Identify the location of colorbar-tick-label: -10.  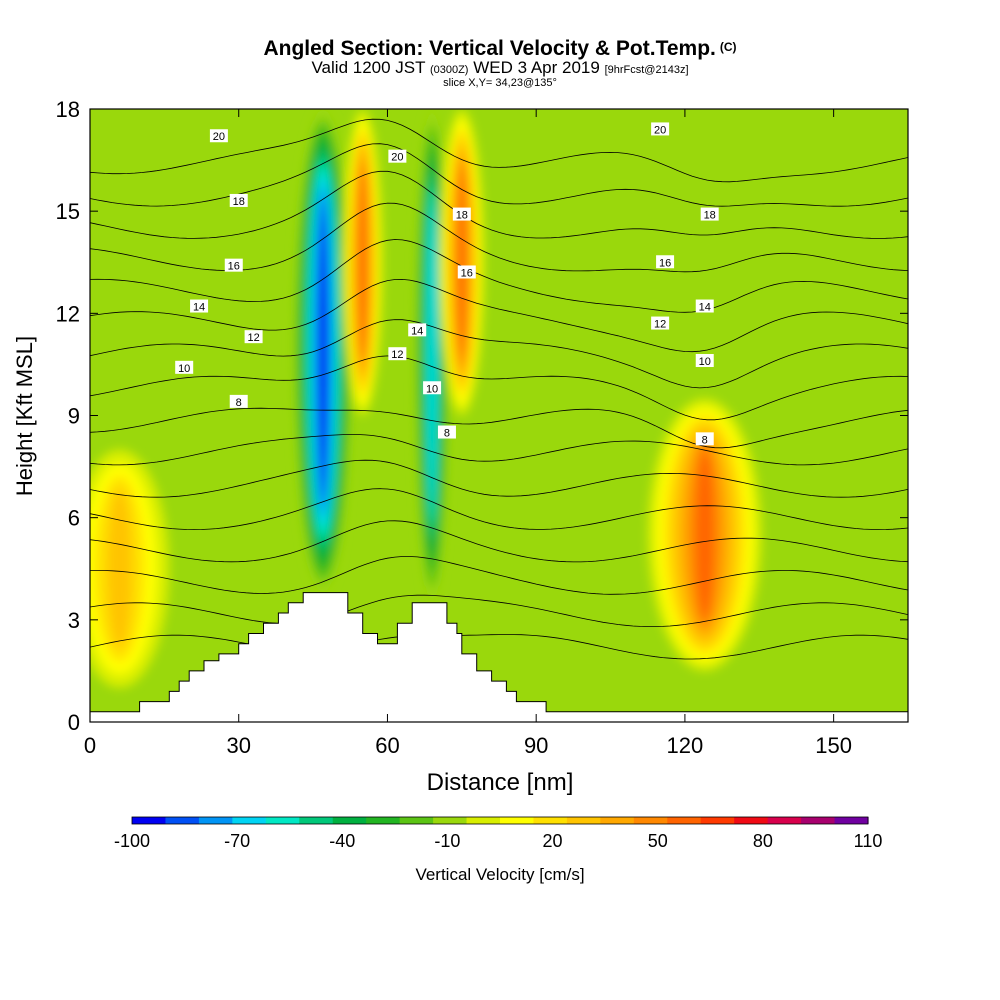
(447, 841).